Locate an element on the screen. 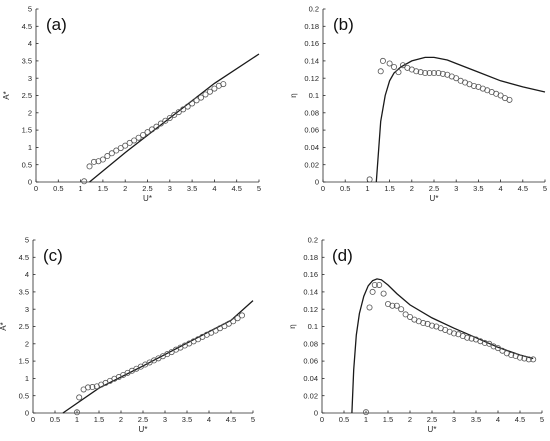  y-tick-label: 1.5 is located at coordinates (27, 130).